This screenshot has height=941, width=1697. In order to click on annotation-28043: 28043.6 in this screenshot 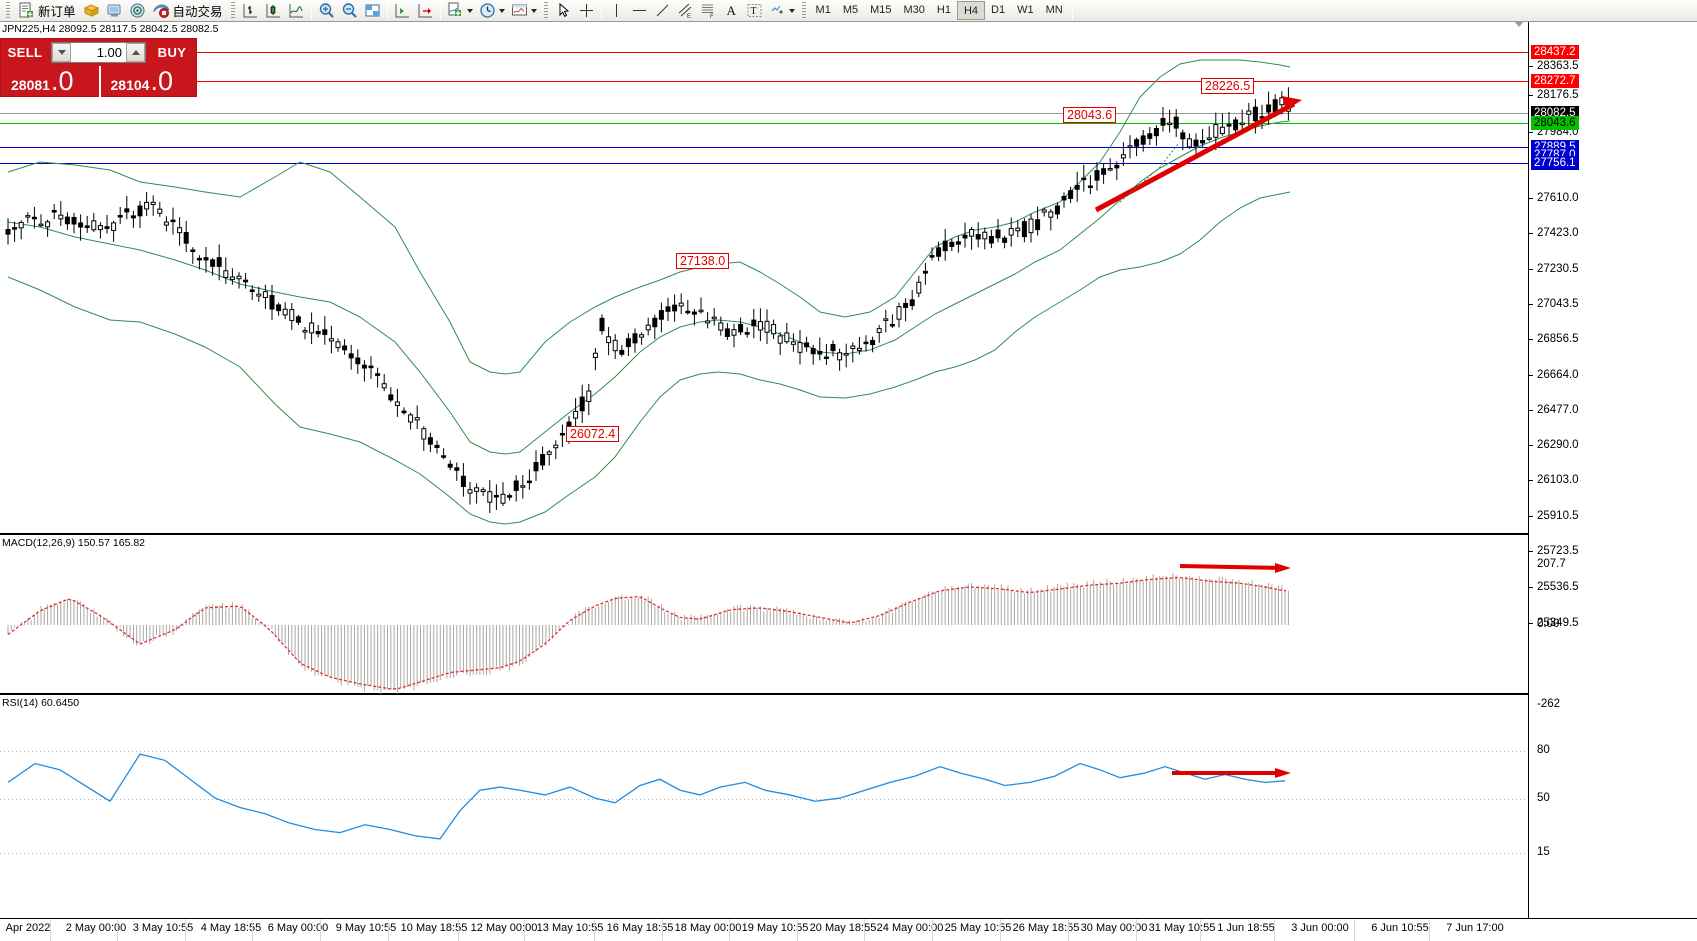, I will do `click(1090, 115)`.